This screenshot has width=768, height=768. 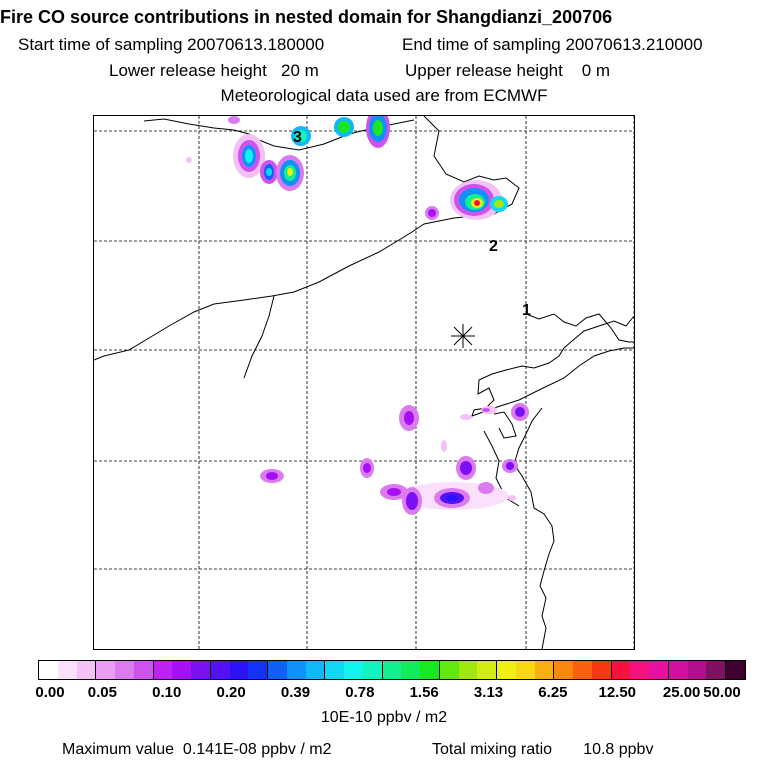 What do you see at coordinates (424, 692) in the screenshot?
I see `colorbar-tick-label: 1.56` at bounding box center [424, 692].